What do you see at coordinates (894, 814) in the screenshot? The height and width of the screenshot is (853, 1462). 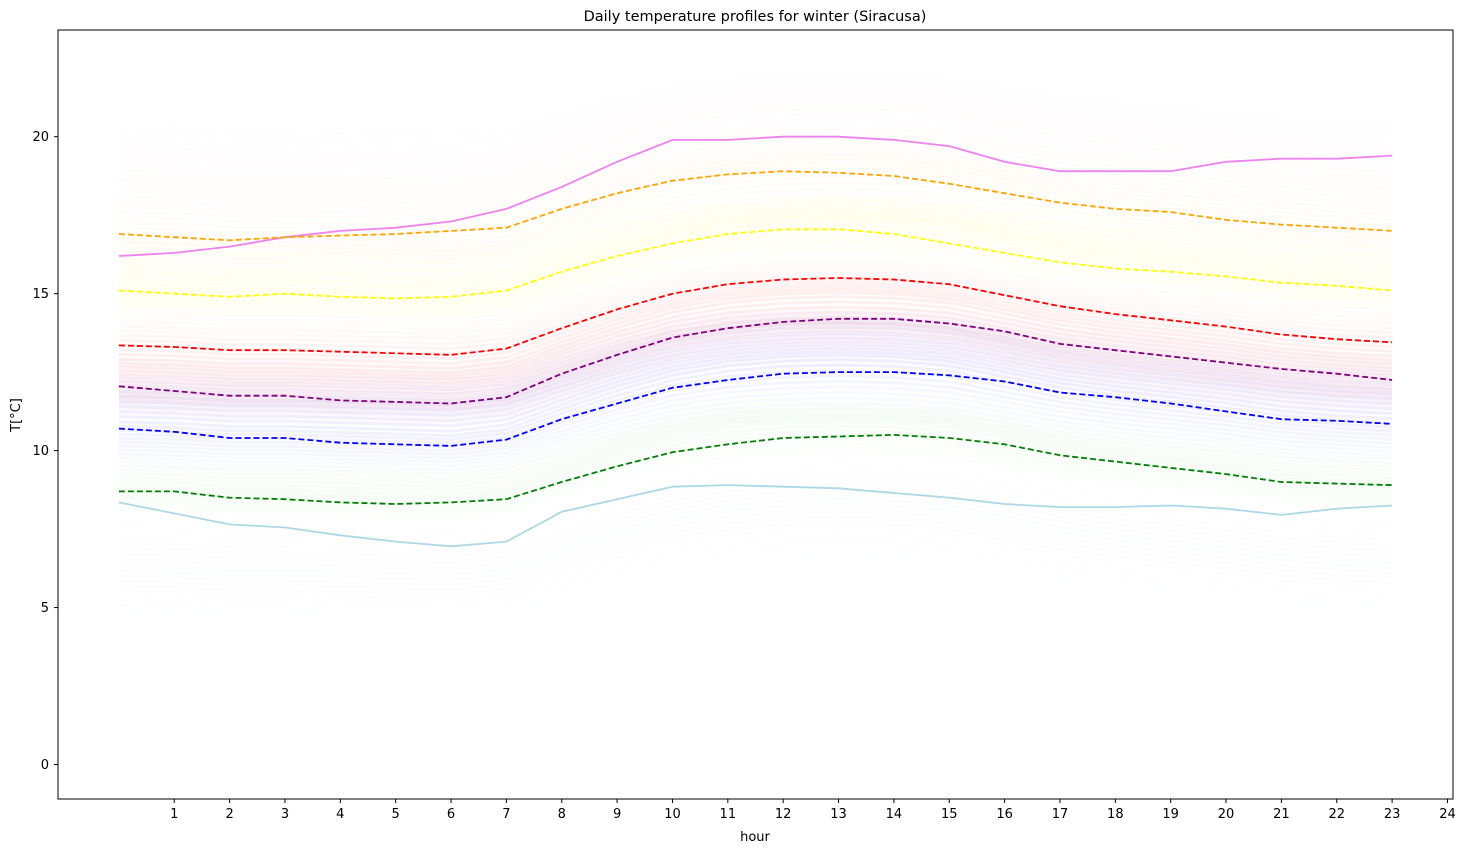 I see `x-tick-label: 14` at bounding box center [894, 814].